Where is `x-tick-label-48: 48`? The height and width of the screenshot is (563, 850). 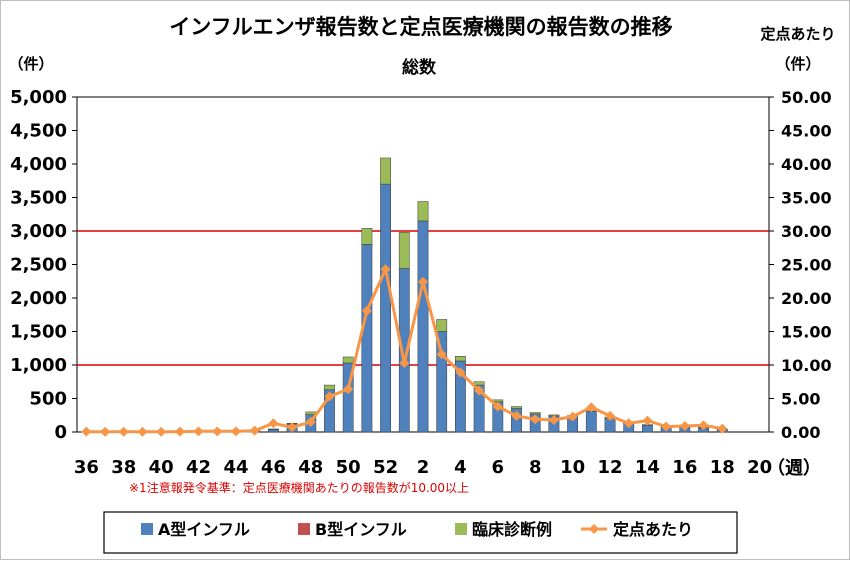 x-tick-label-48: 48 is located at coordinates (310, 467).